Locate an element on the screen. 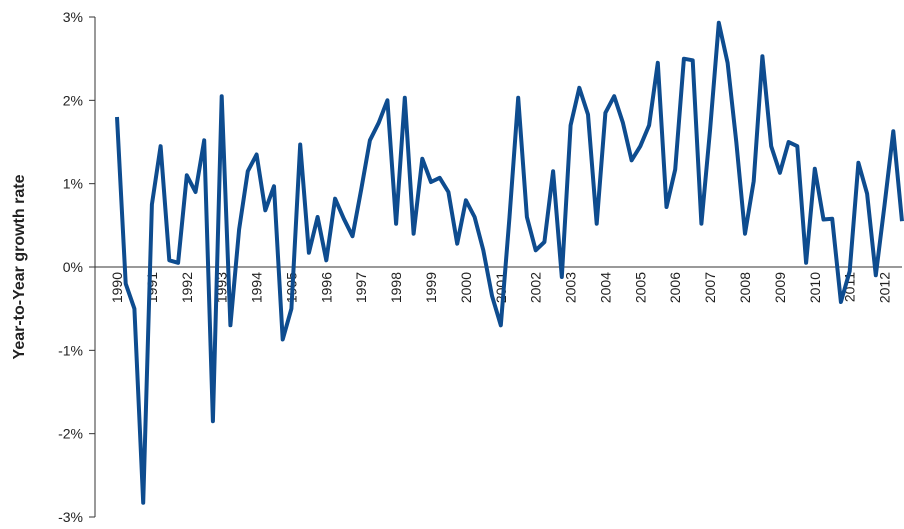  x-tick-label: 1994 is located at coordinates (257, 287).